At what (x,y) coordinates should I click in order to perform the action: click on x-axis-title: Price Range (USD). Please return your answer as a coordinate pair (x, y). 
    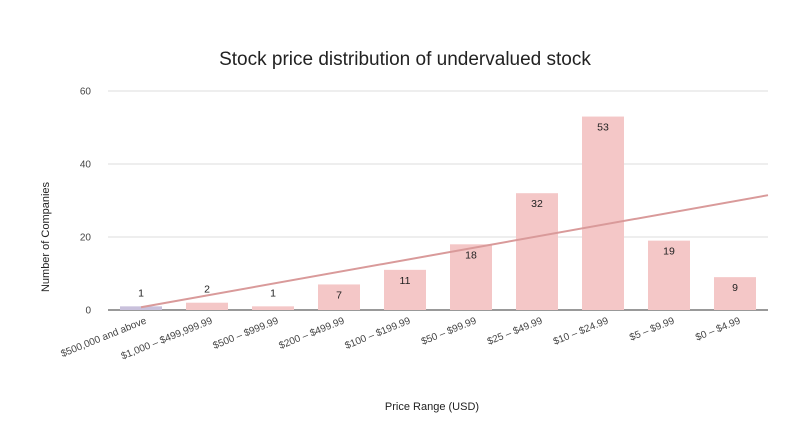
    Looking at the image, I should click on (432, 407).